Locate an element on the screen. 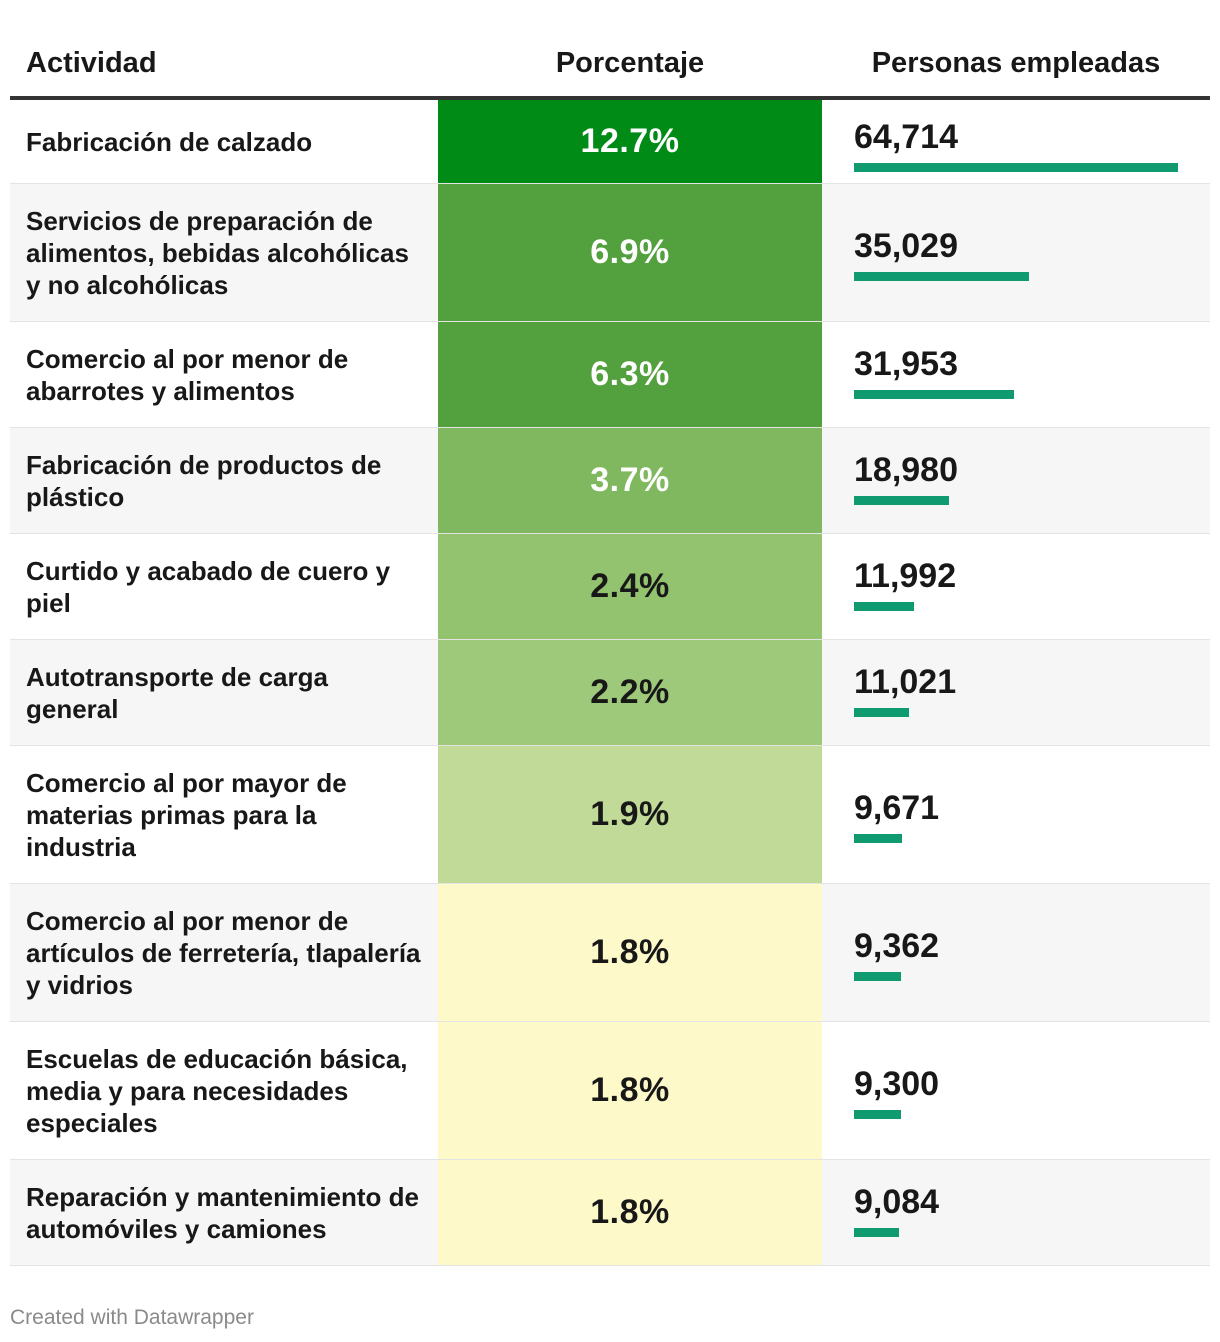  cell-personas-empleadas: 9,084 is located at coordinates (1024, 1212).